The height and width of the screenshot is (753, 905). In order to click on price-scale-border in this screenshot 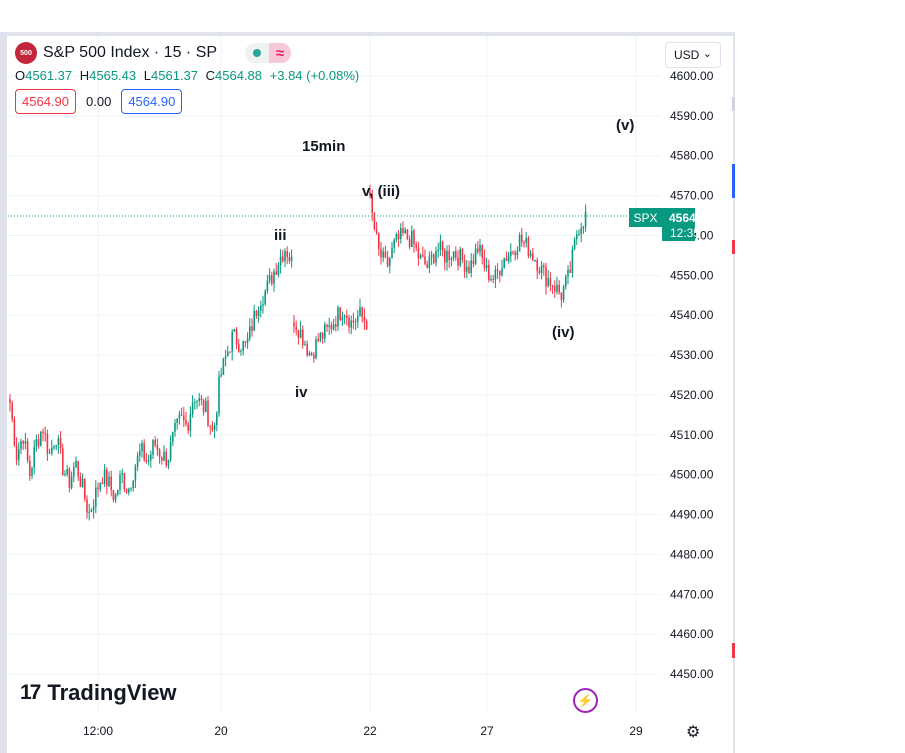, I will do `click(734, 392)`.